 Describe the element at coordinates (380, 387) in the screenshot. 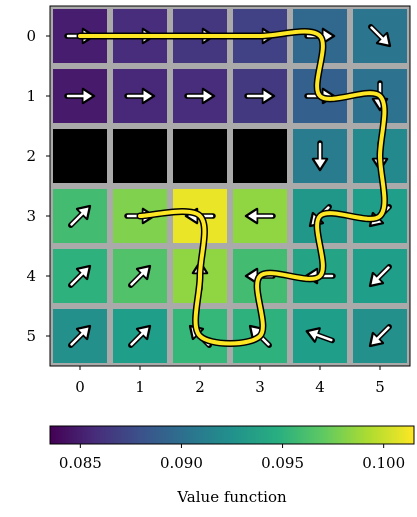

I see `x-tick-label: 5` at that location.